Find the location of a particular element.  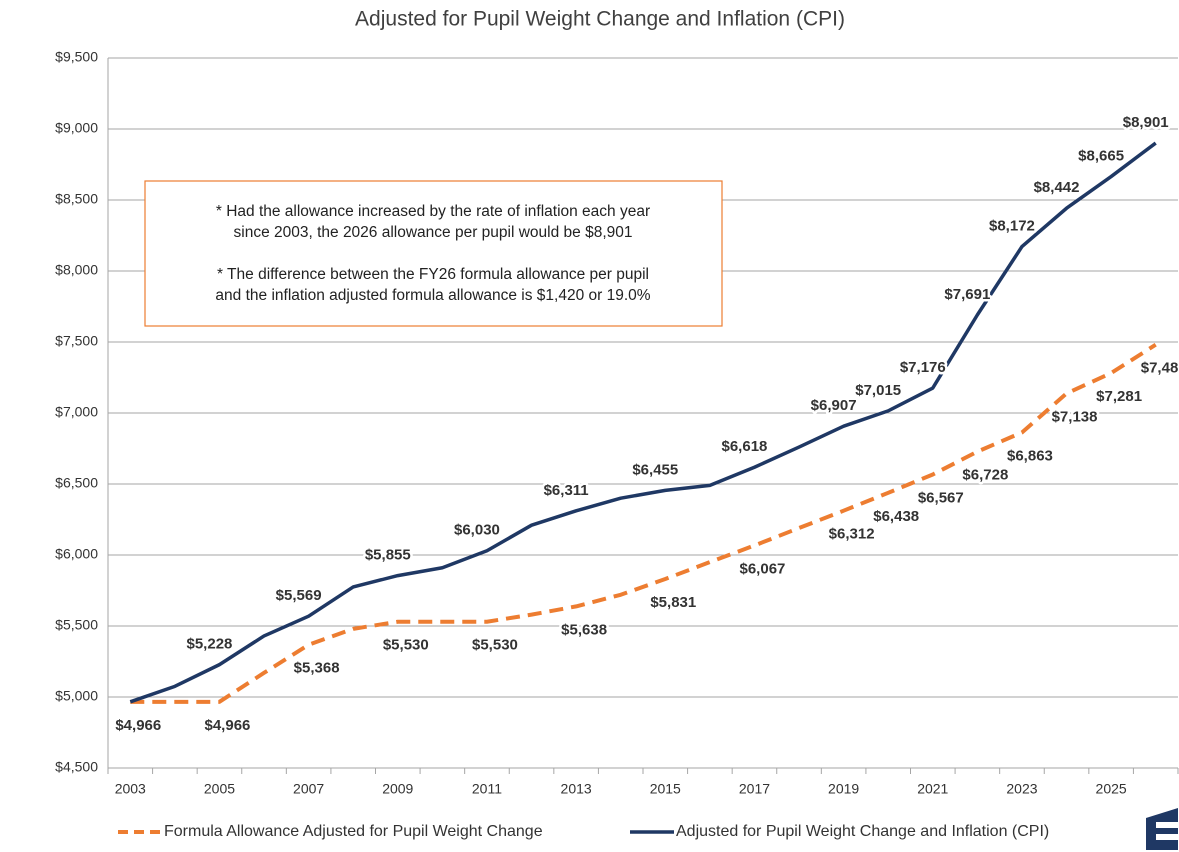

x-tick-label: 2023 is located at coordinates (1021, 789).